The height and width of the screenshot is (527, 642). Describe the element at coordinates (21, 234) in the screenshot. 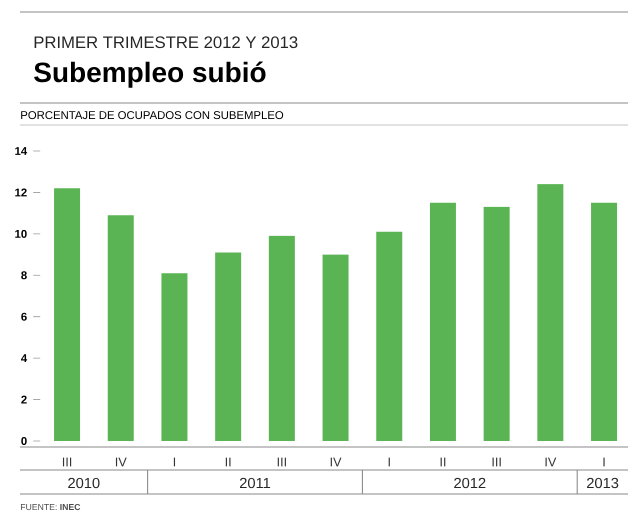

I see `y-tick-label: 10` at that location.